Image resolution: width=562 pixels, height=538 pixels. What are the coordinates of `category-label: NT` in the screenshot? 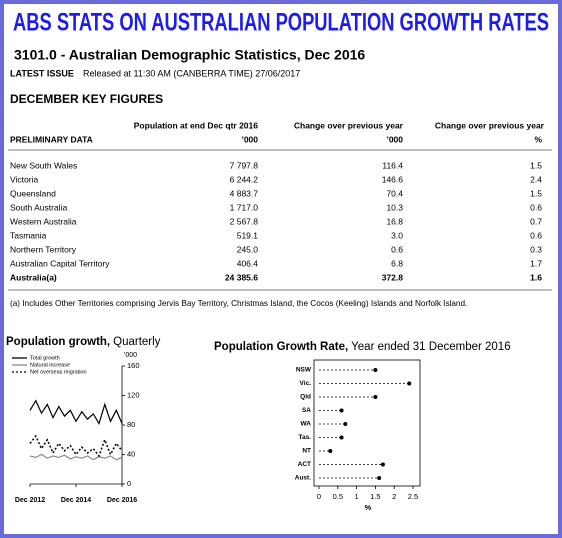 It's located at (306, 451).